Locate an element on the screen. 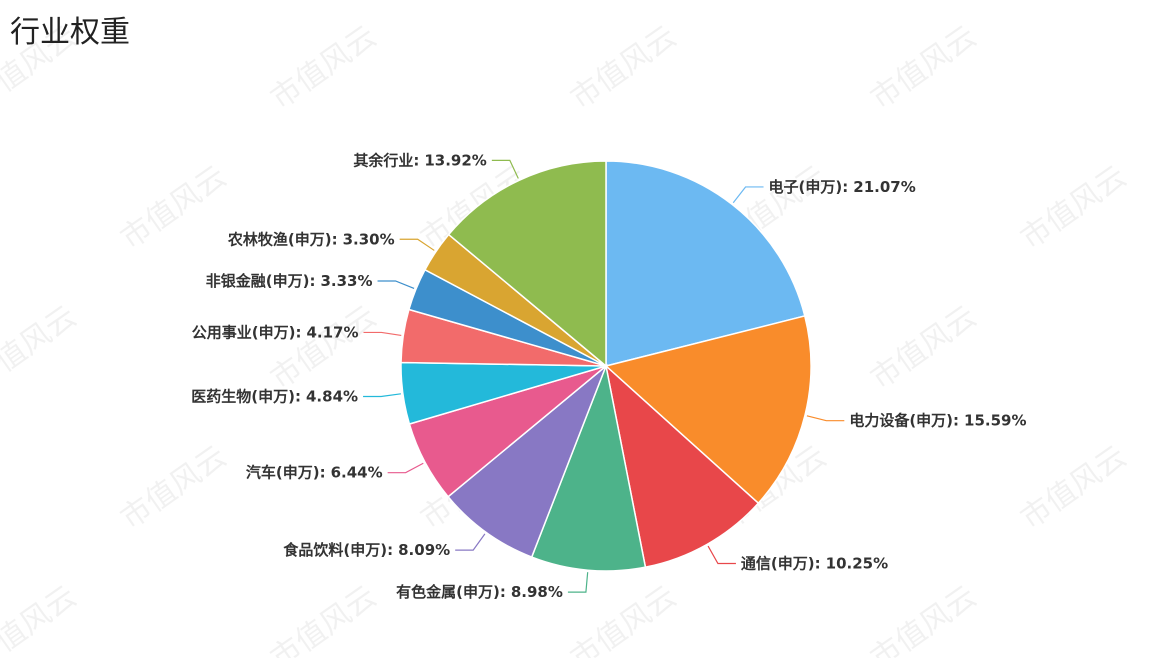 Image resolution: width=1154 pixels, height=658 pixels. category-label: 汽车(申万) is located at coordinates (283, 472).